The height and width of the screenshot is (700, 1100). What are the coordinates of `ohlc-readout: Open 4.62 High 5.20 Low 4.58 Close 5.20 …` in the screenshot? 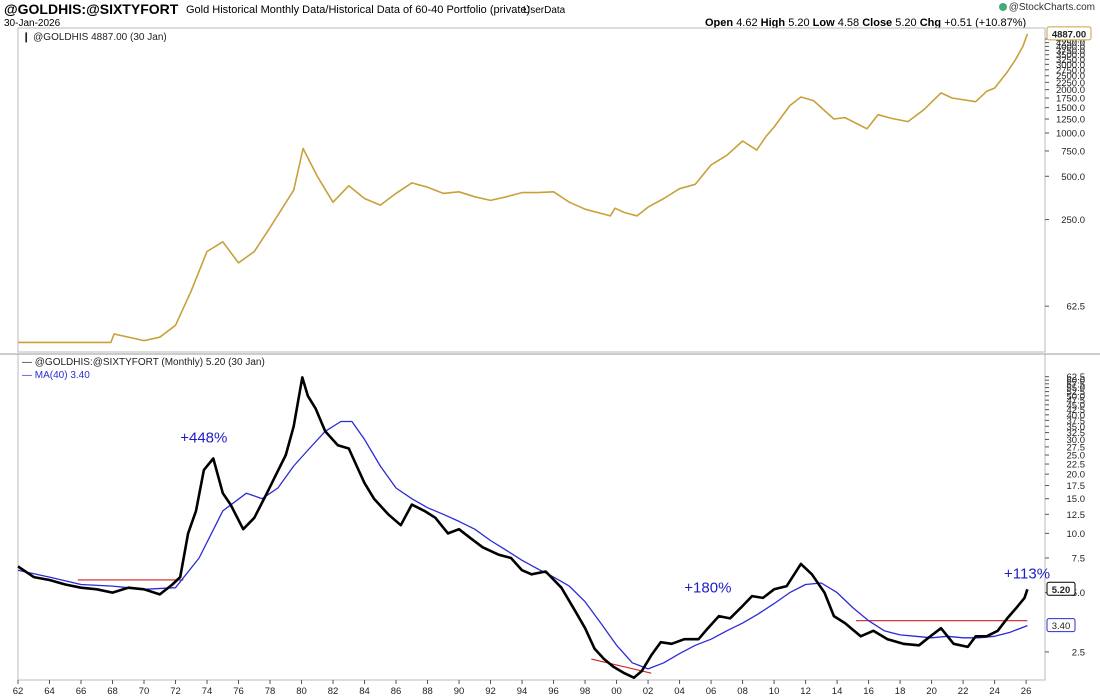 It's located at (865, 23).